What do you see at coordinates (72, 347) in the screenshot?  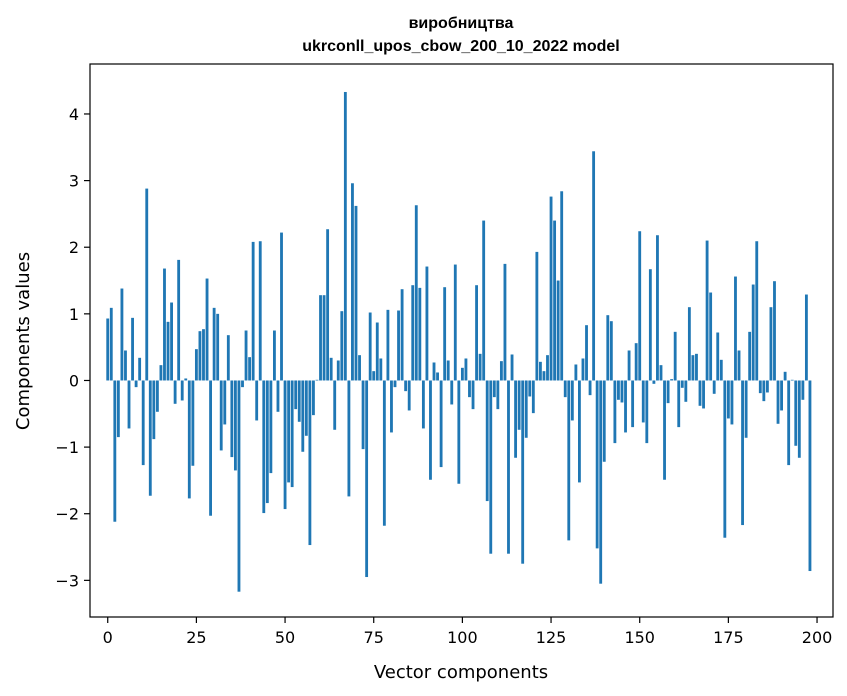 I see `y-axis-ticks: −3 −2 −1 0 1 2 3 4` at bounding box center [72, 347].